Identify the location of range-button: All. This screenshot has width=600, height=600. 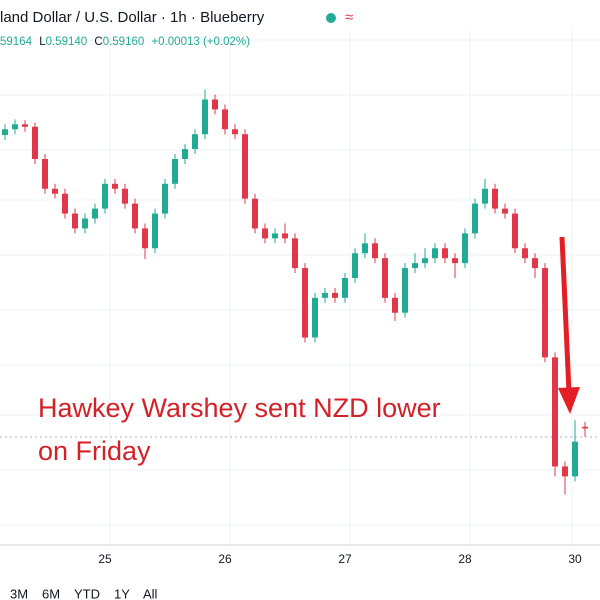
(150, 593).